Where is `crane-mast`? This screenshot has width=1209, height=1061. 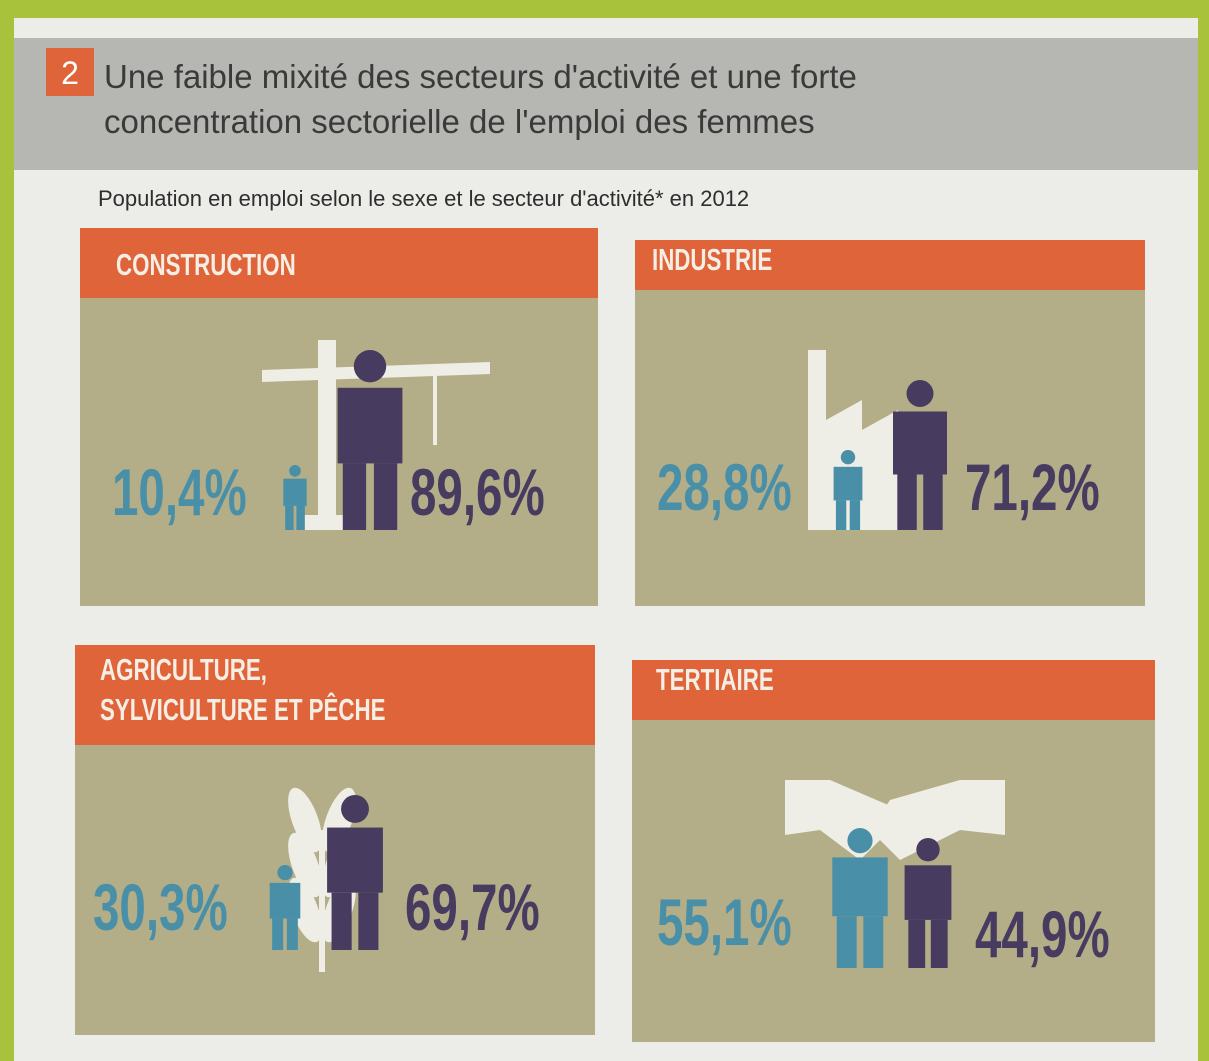
crane-mast is located at coordinates (327, 435).